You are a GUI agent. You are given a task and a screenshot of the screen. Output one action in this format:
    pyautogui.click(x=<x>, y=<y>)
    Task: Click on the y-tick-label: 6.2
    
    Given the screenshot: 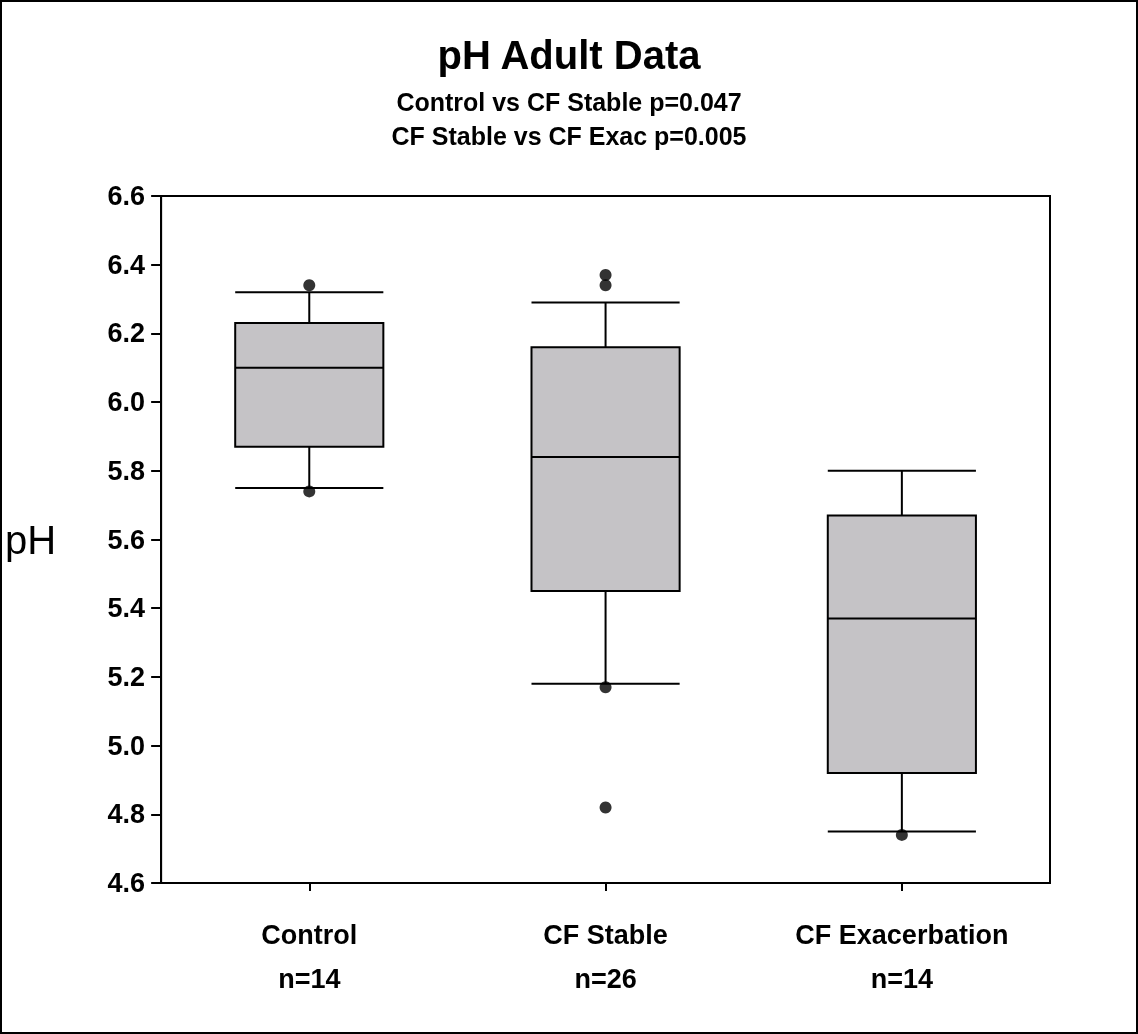 What is the action you would take?
    pyautogui.click(x=126, y=333)
    